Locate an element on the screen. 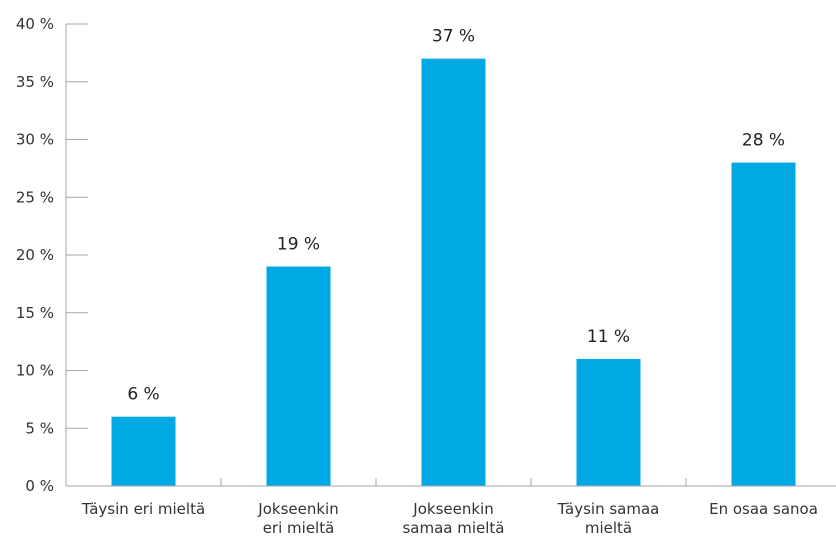 Image resolution: width=836 pixels, height=541 pixels. x-category-label: Täysin eri mieltä is located at coordinates (143, 509).